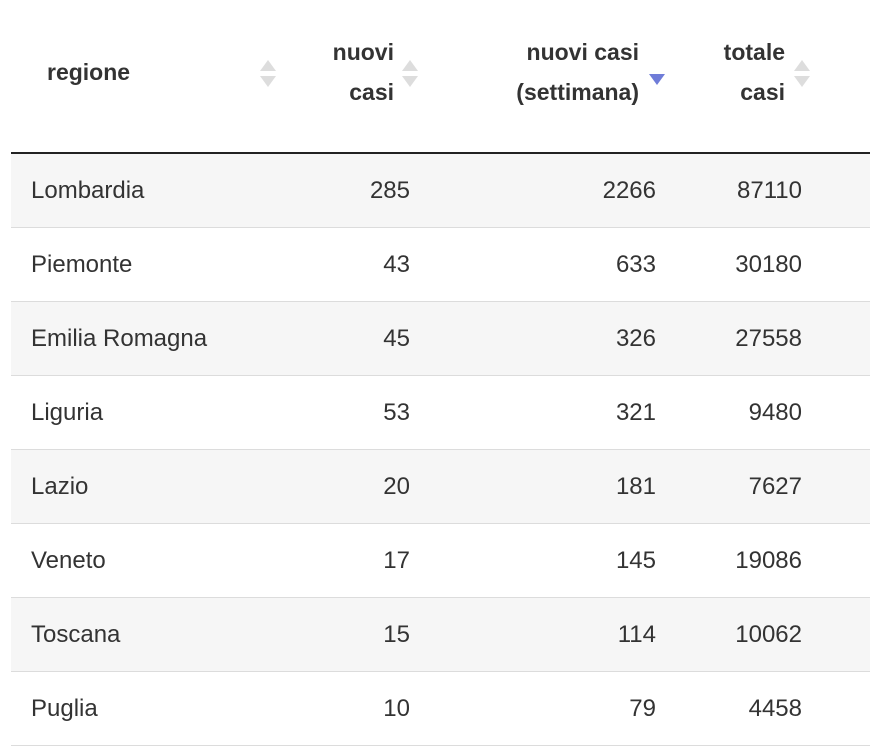 The width and height of the screenshot is (870, 746). What do you see at coordinates (68, 560) in the screenshot?
I see `cell-regione: Veneto` at bounding box center [68, 560].